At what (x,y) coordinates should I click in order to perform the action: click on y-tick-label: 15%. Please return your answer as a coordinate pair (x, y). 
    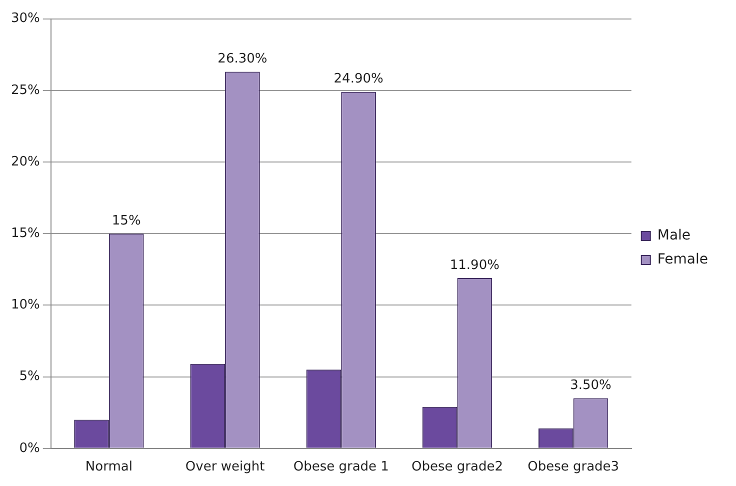
    Looking at the image, I should click on (25, 233).